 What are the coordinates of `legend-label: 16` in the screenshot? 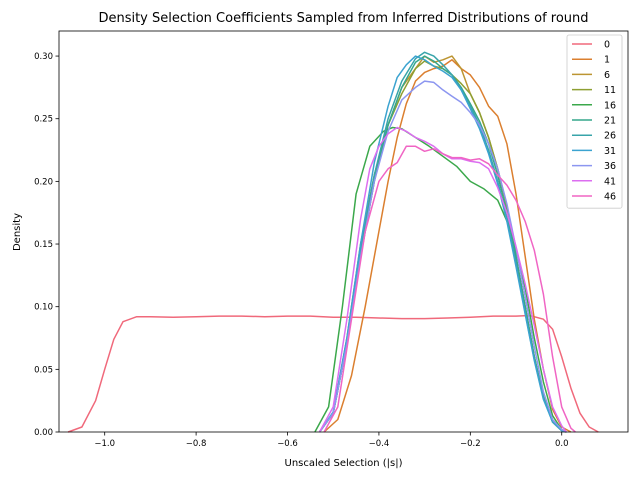 It's located at (610, 105).